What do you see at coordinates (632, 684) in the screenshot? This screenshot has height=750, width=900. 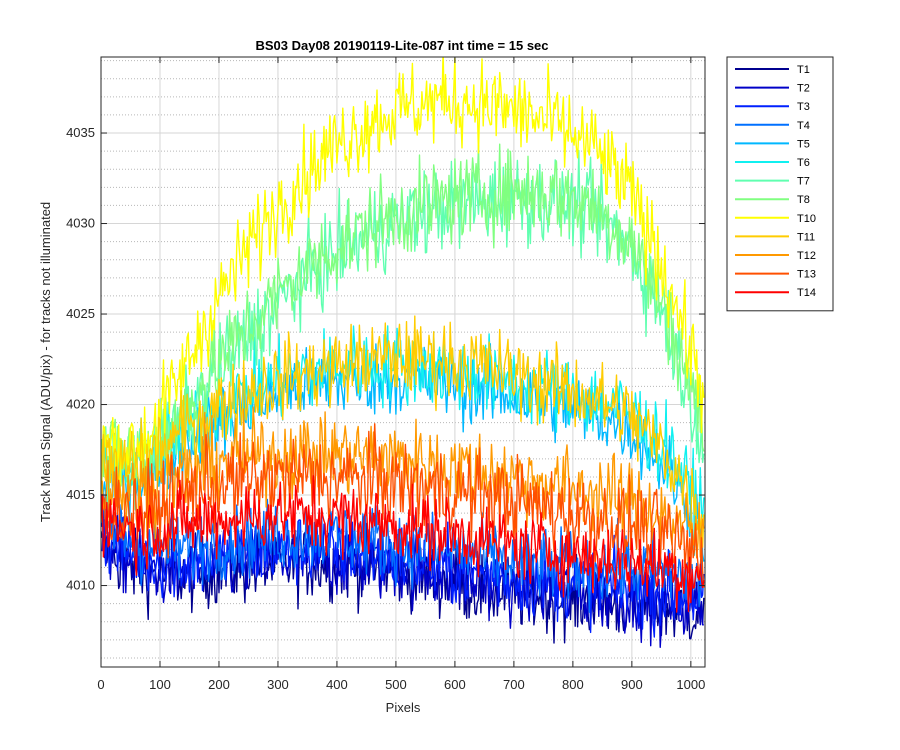 I see `x-tick-label: 900` at bounding box center [632, 684].